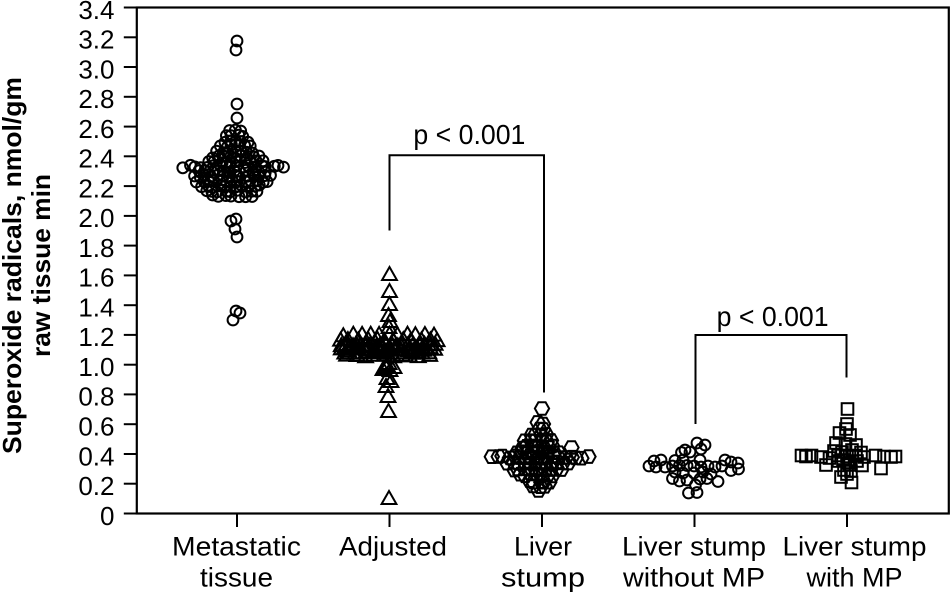  Describe the element at coordinates (543, 578) in the screenshot. I see `svg-text: stump` at that location.